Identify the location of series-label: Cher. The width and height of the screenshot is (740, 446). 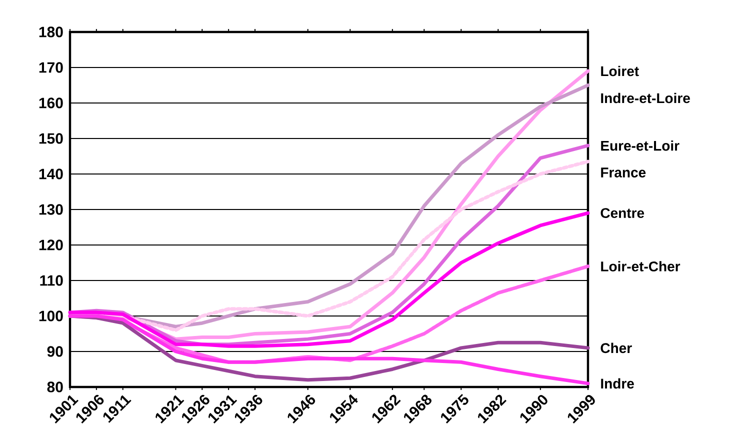
(616, 348).